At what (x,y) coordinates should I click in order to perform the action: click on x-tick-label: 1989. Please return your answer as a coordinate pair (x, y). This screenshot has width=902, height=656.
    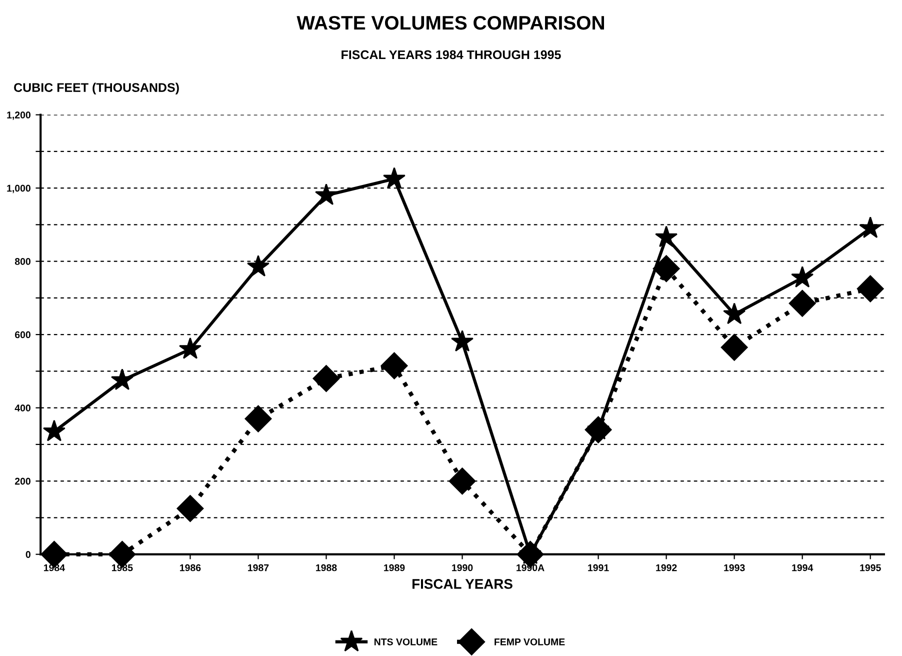
    Looking at the image, I should click on (394, 568).